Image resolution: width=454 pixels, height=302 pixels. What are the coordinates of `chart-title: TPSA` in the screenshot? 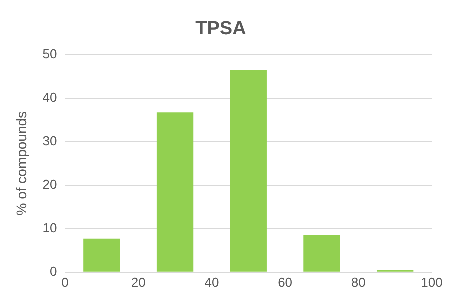 It's located at (221, 29).